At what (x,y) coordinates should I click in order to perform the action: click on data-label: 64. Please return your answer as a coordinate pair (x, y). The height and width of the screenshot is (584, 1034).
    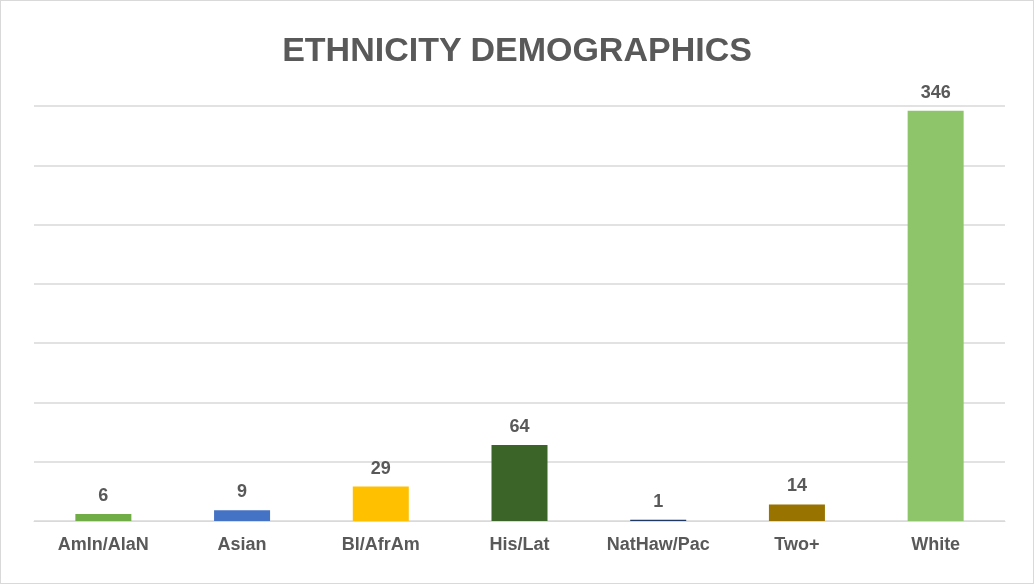
    Looking at the image, I should click on (519, 426).